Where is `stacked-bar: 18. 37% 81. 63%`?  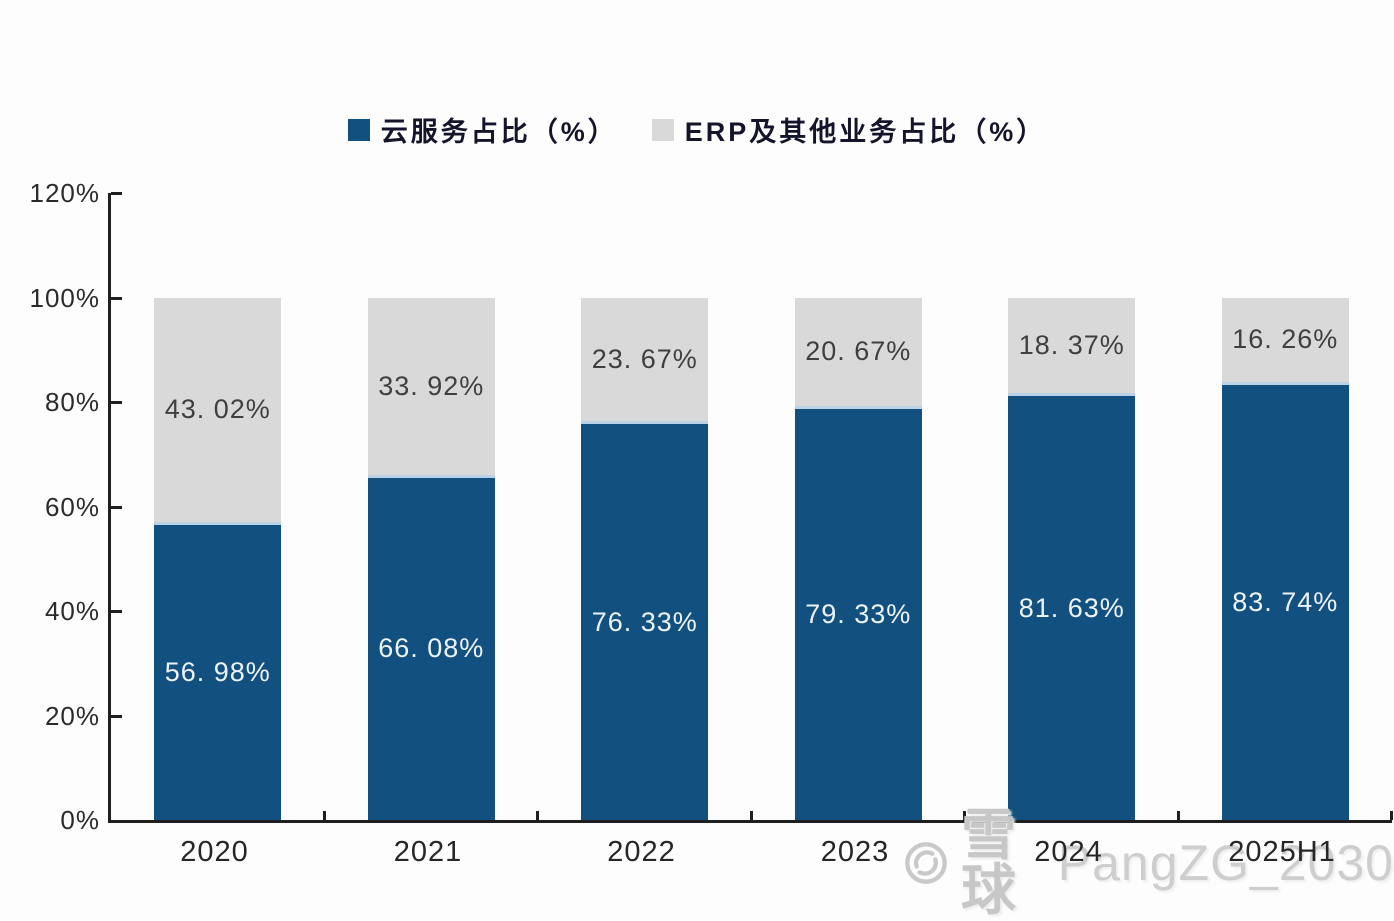
stacked-bar: 18. 37% 81. 63% is located at coordinates (1072, 558).